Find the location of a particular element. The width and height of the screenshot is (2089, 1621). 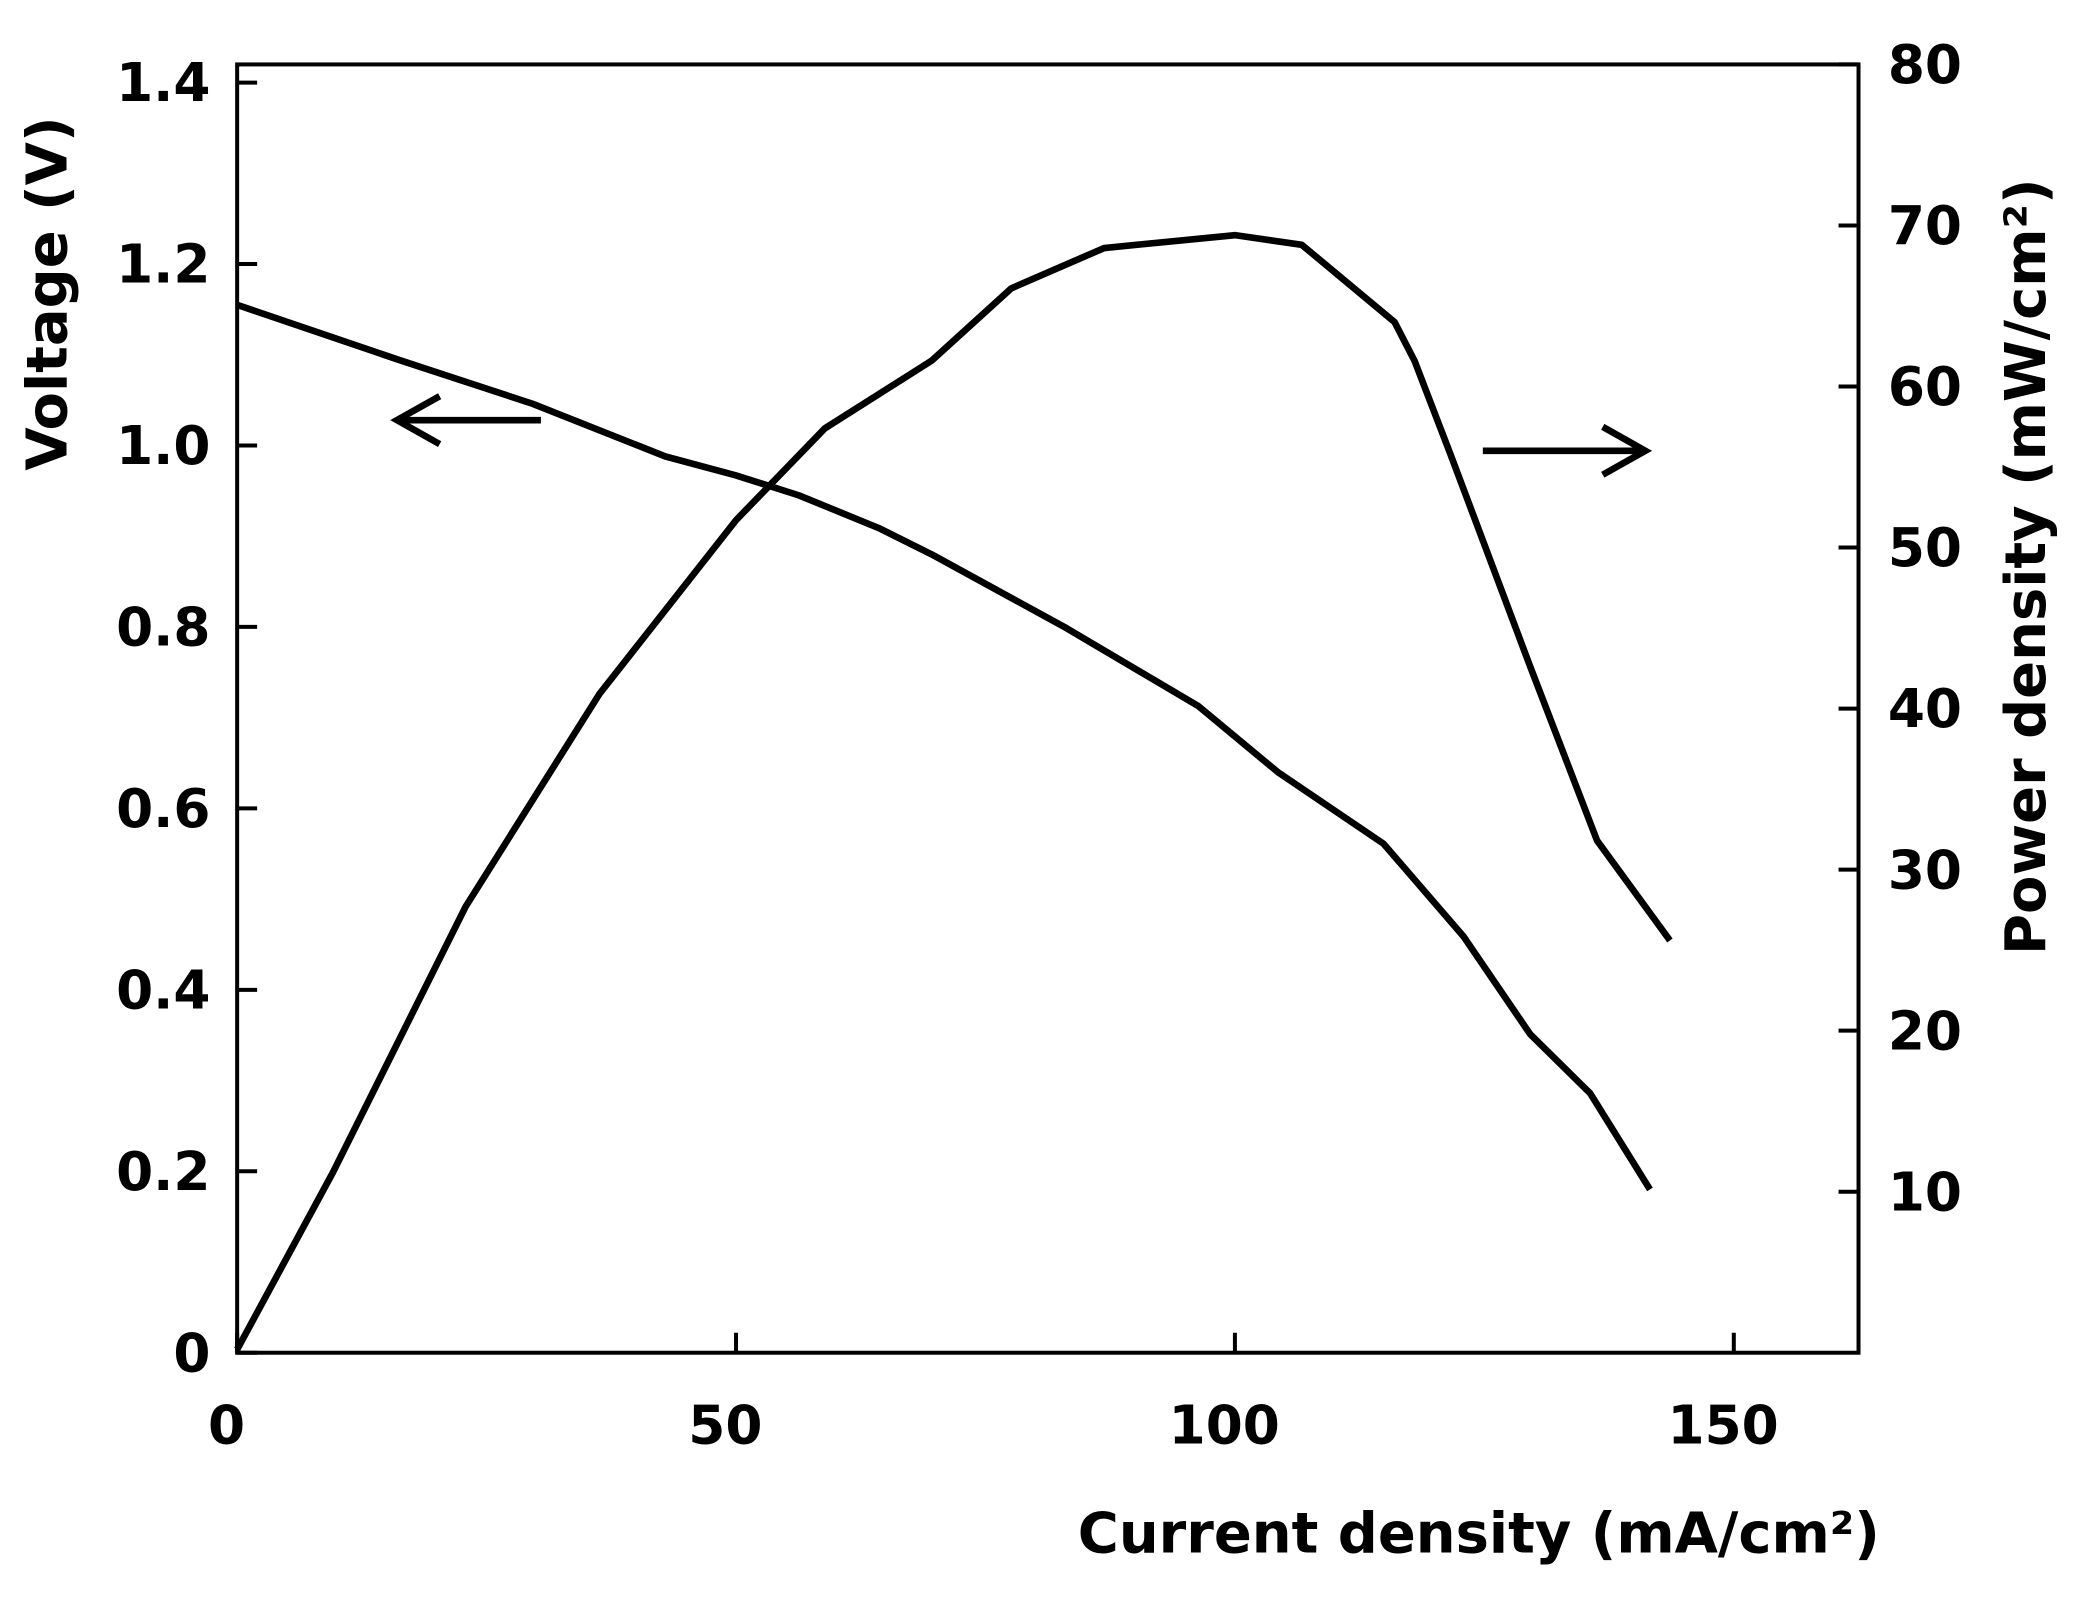

y-tick-label: 1.0 is located at coordinates (163, 446).